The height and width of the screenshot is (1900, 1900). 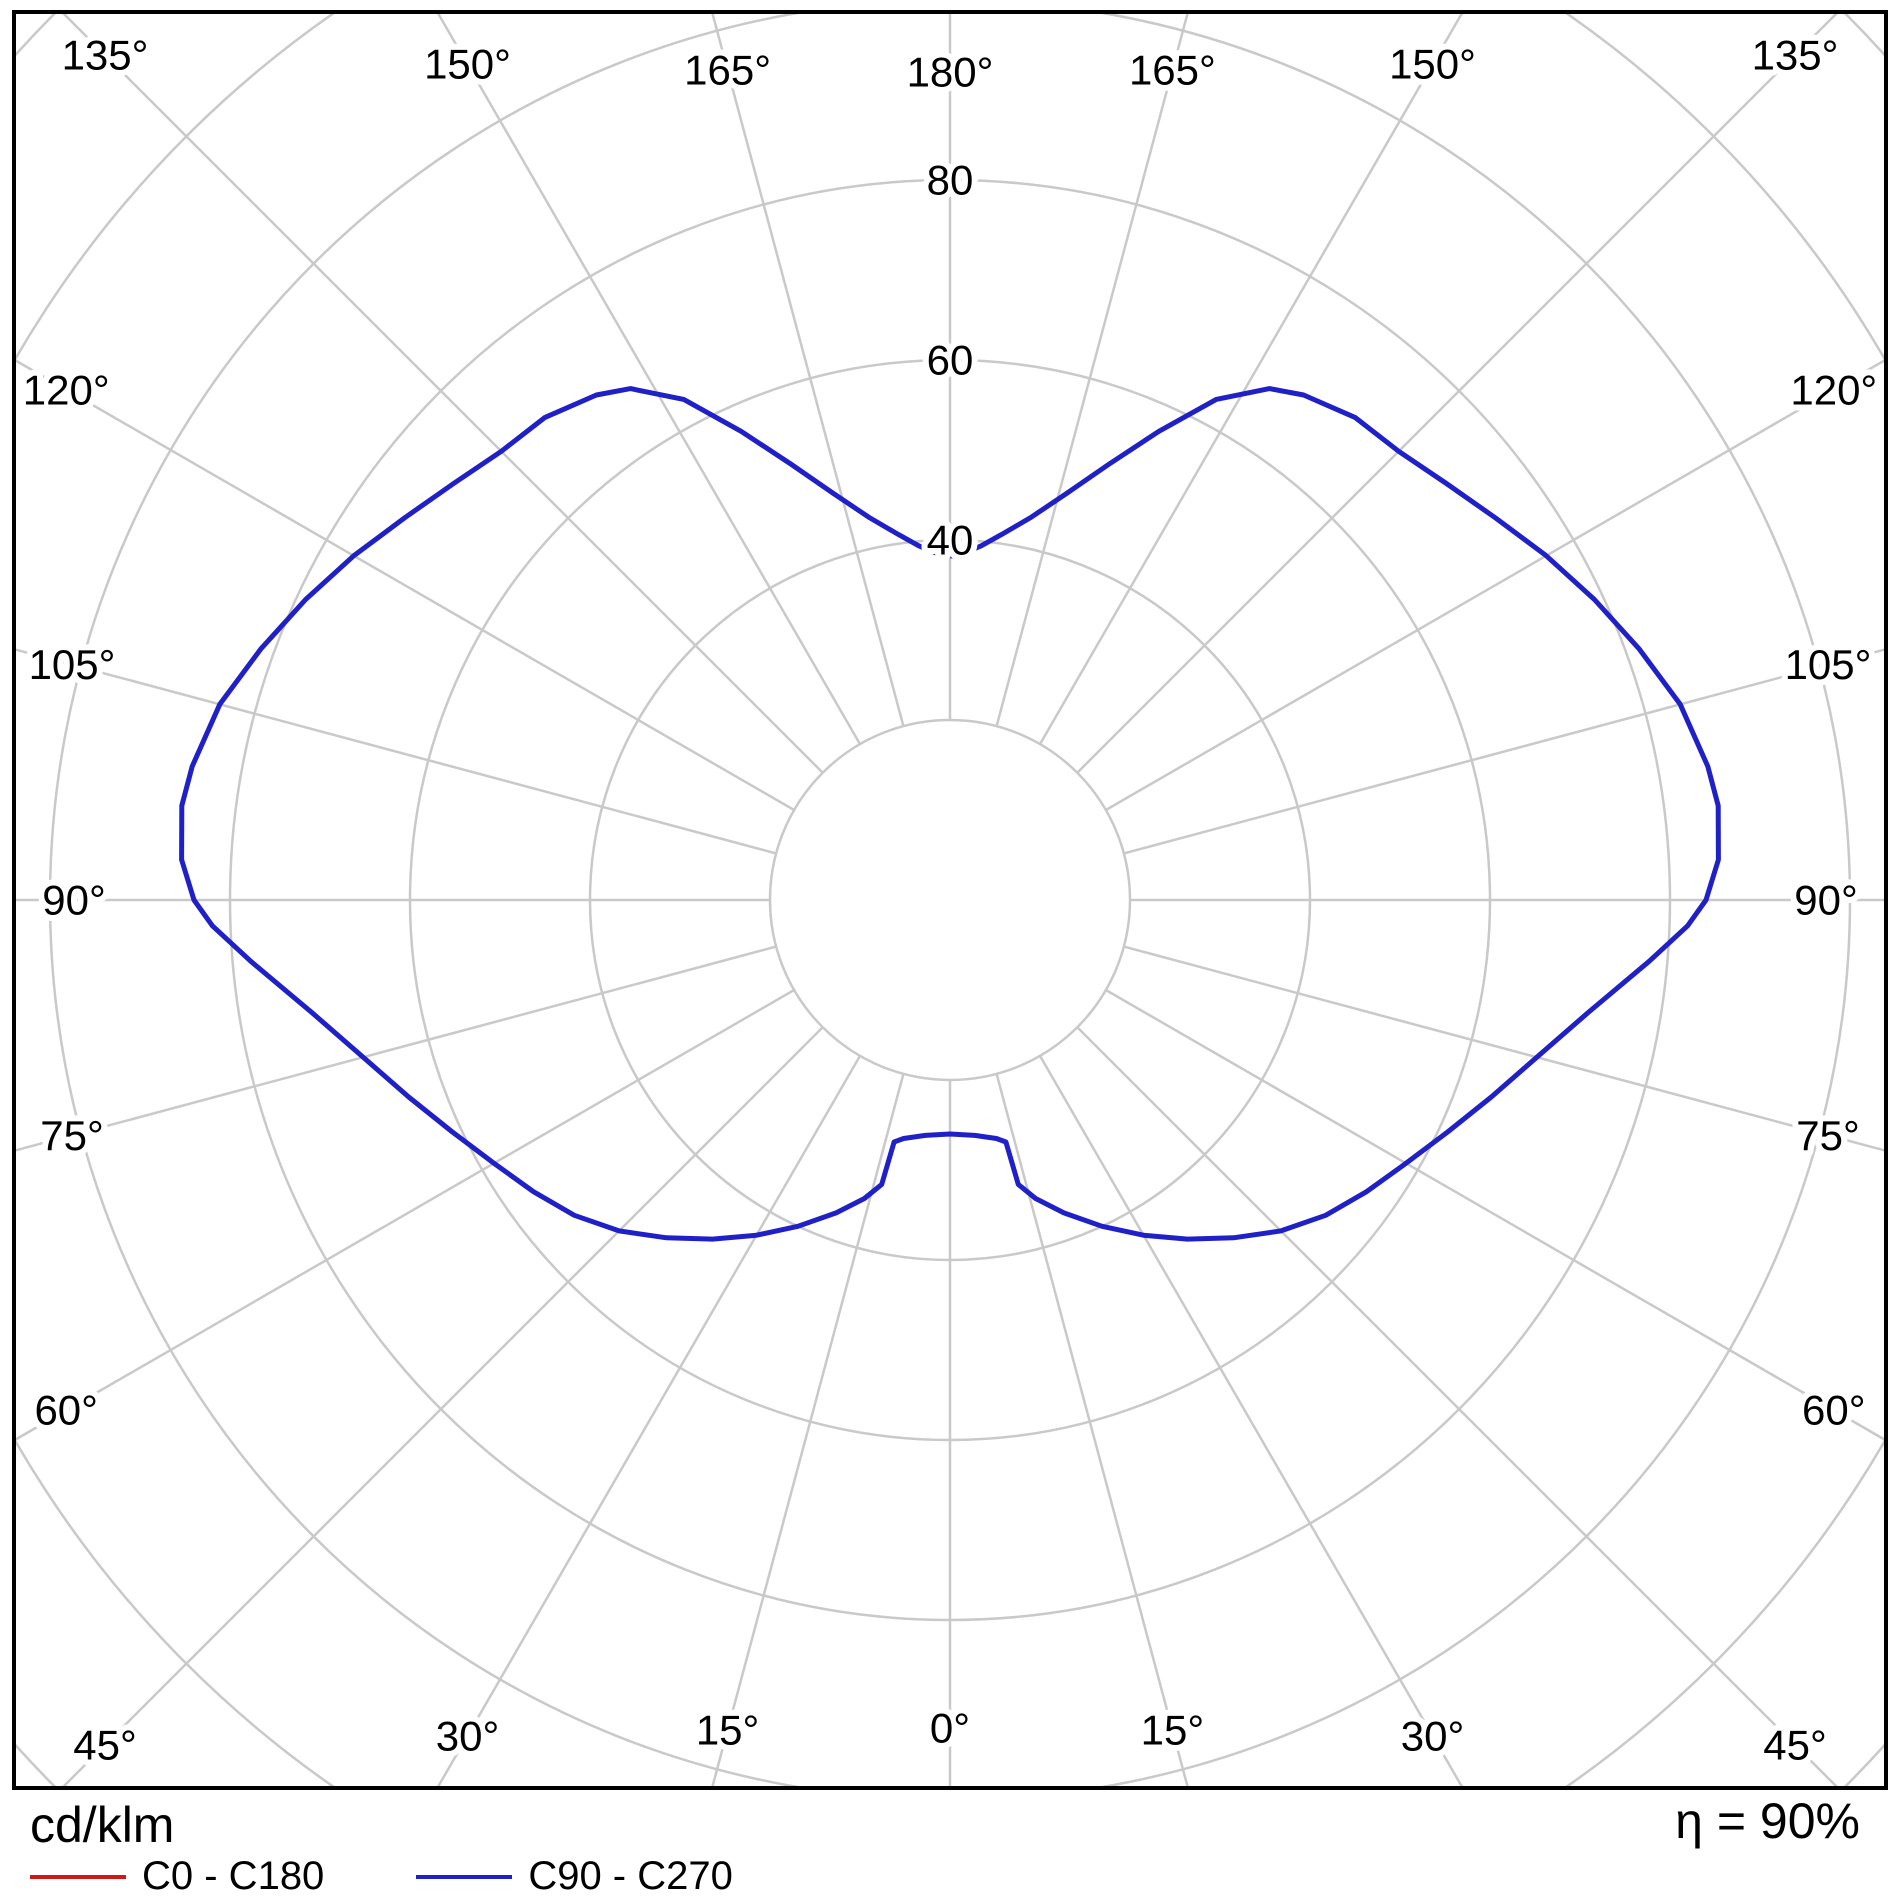 What do you see at coordinates (381, 1876) in the screenshot?
I see `legend: C0 - C180 C90 - C270` at bounding box center [381, 1876].